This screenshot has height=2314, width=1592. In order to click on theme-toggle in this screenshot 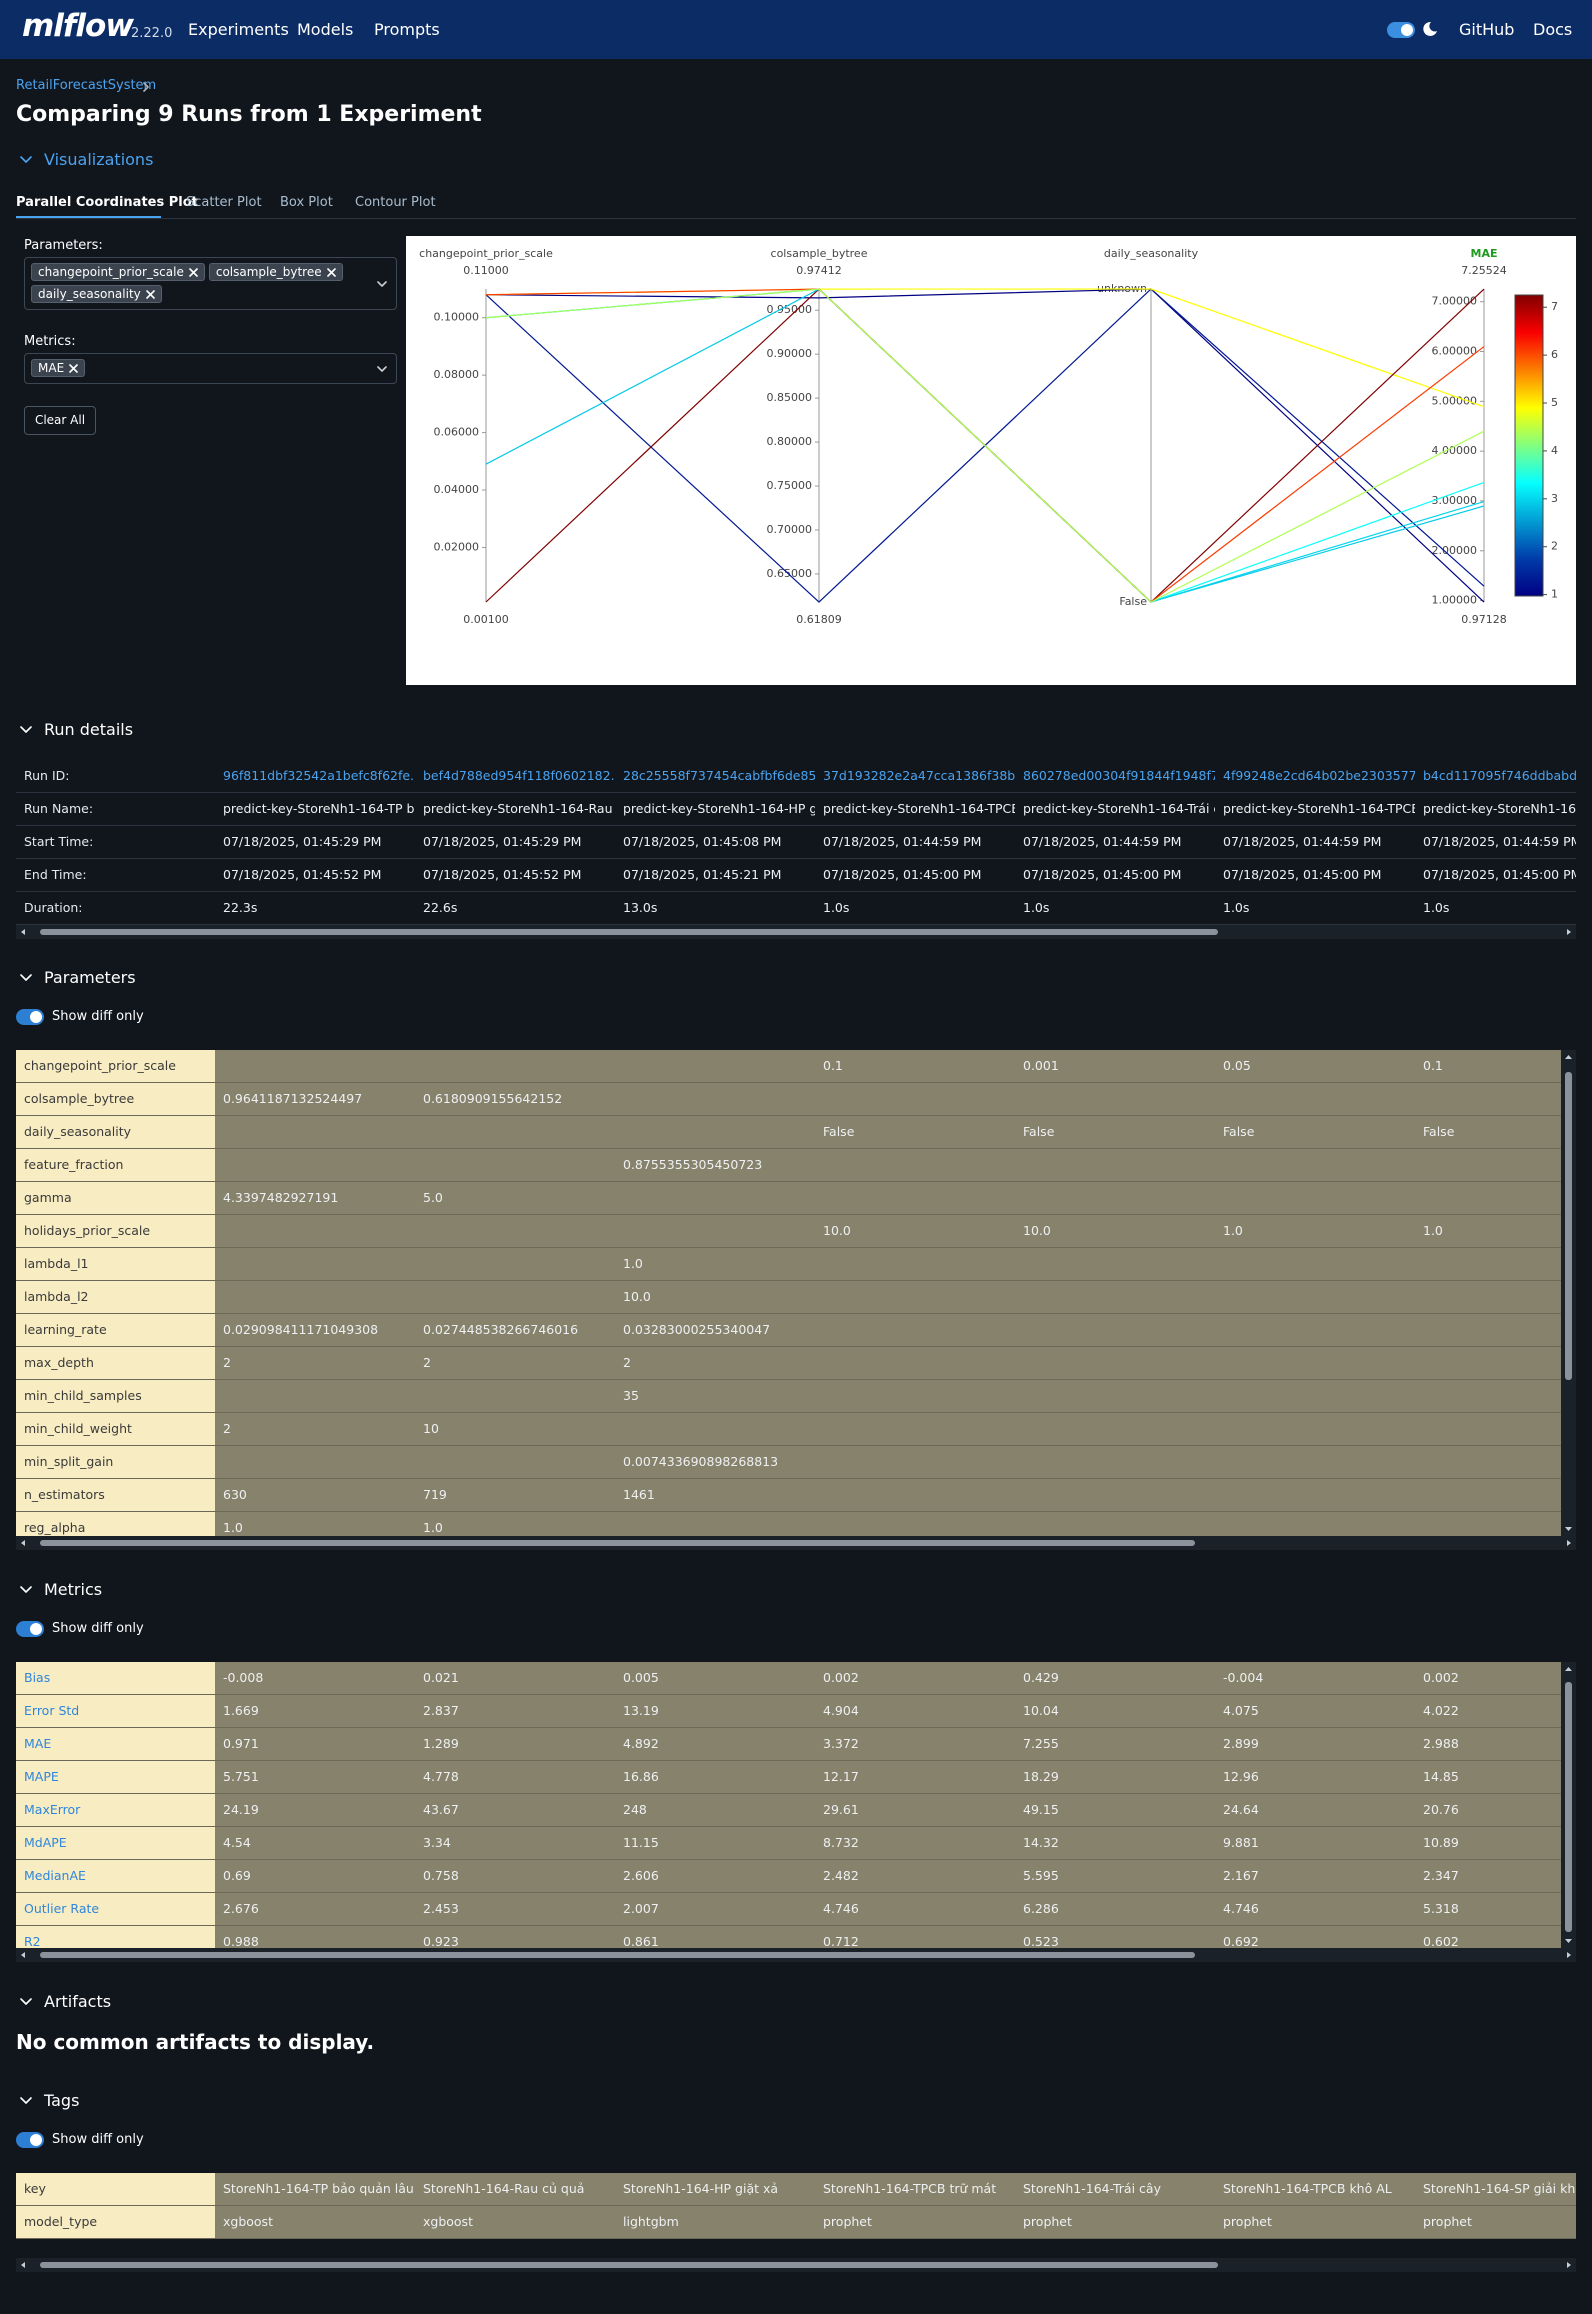, I will do `click(1401, 30)`.